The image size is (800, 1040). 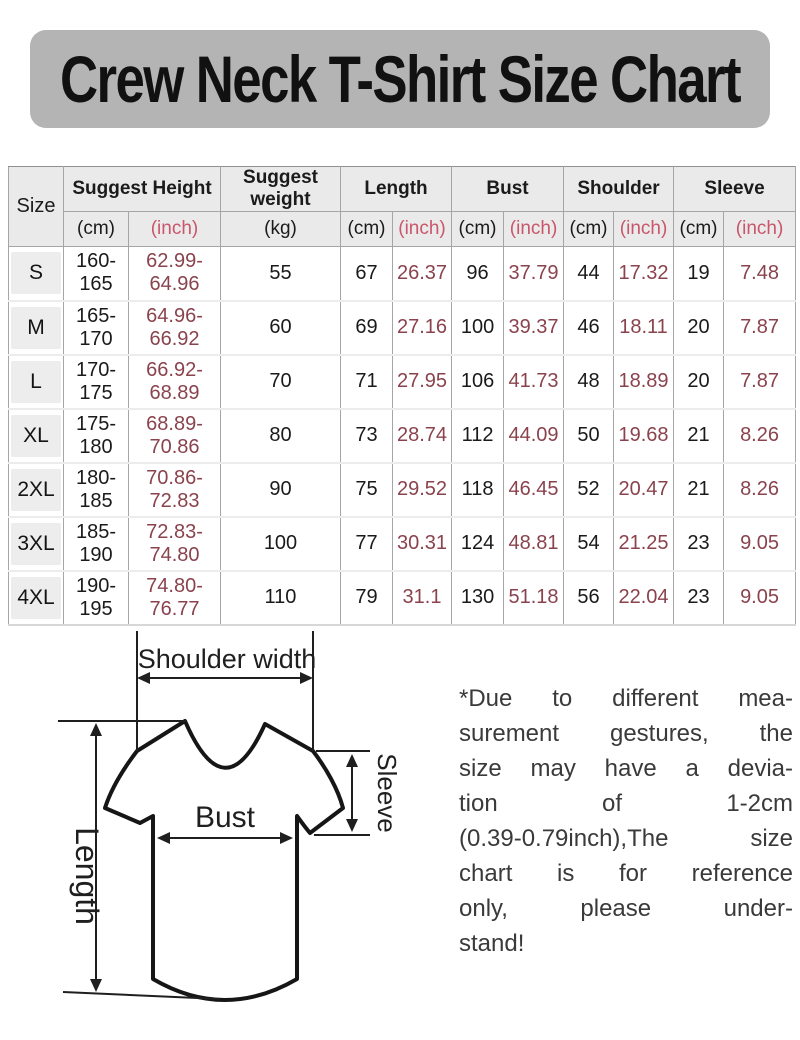 I want to click on value-cell: 26.37, so click(x=422, y=274).